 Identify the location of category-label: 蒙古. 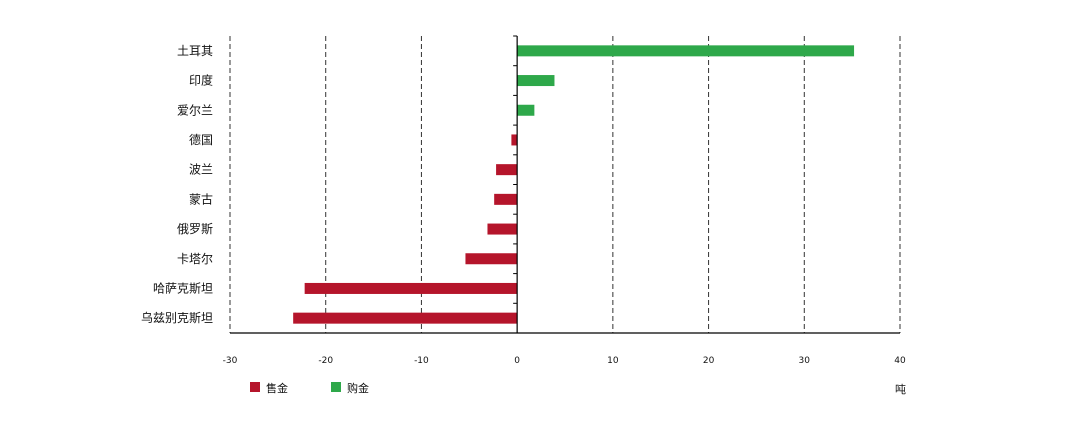
(201, 198).